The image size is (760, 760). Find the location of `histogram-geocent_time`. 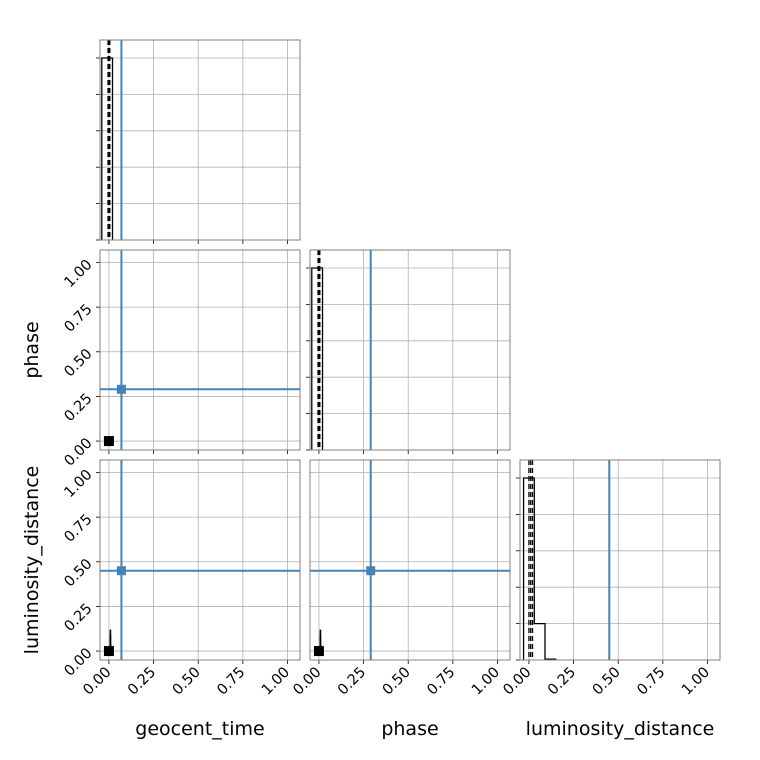

histogram-geocent_time is located at coordinates (107, 148).